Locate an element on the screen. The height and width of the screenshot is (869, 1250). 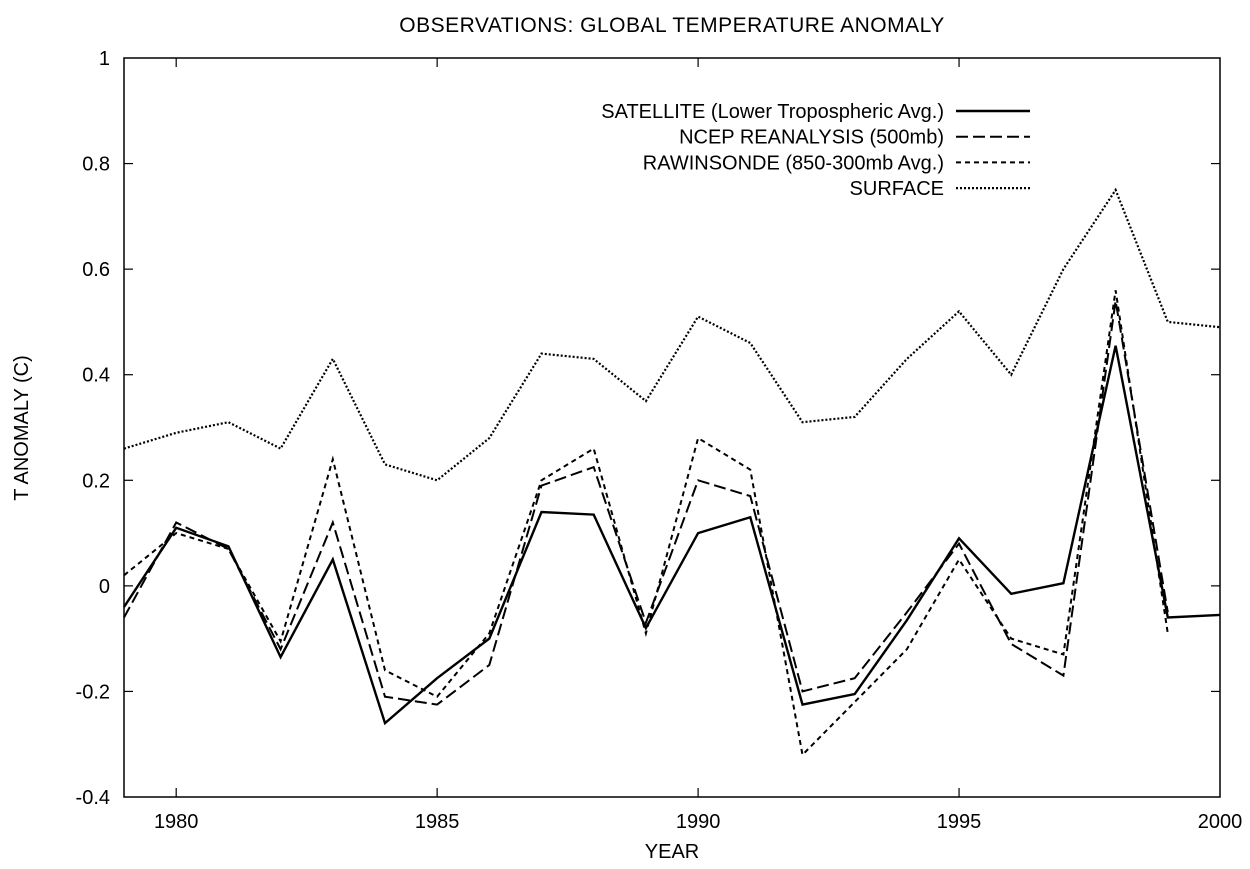
y-tick-label: 0.4 is located at coordinates (96, 376).